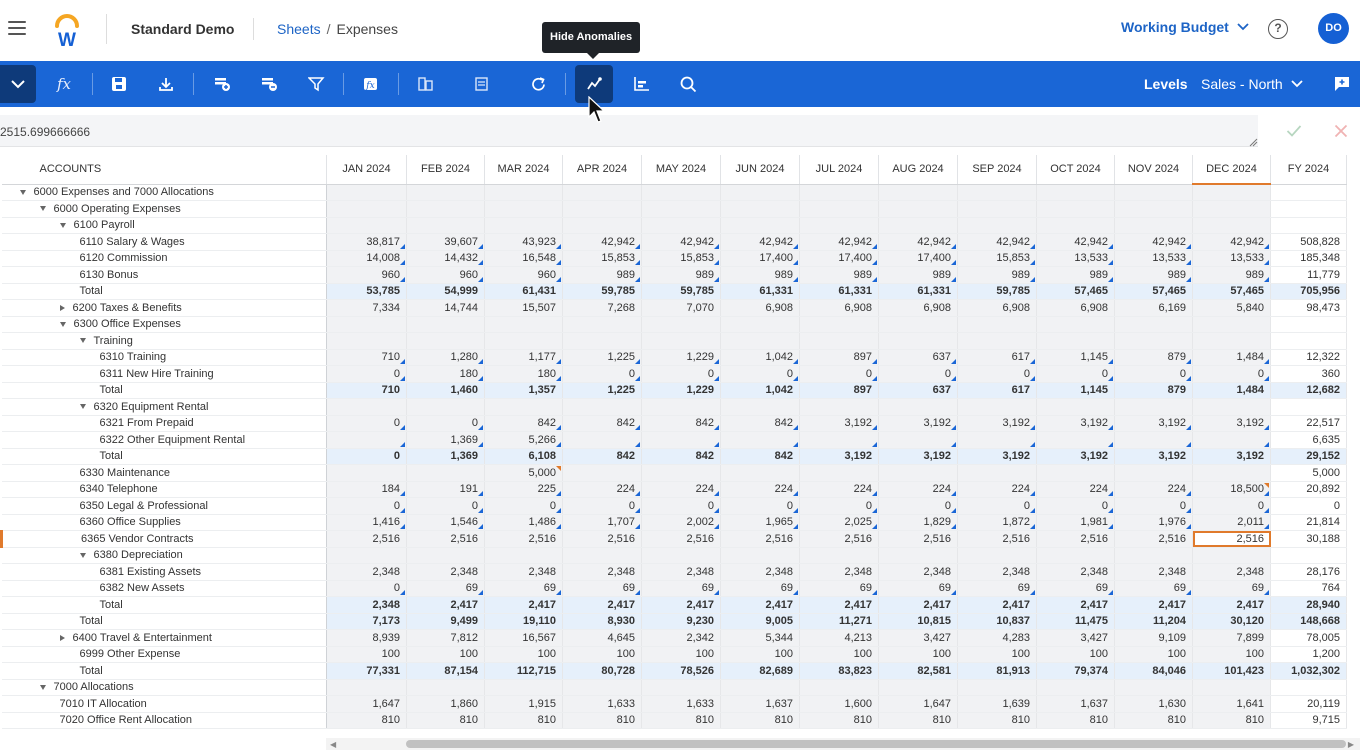 This screenshot has width=1360, height=756. I want to click on value-cell: 2,025, so click(839, 522).